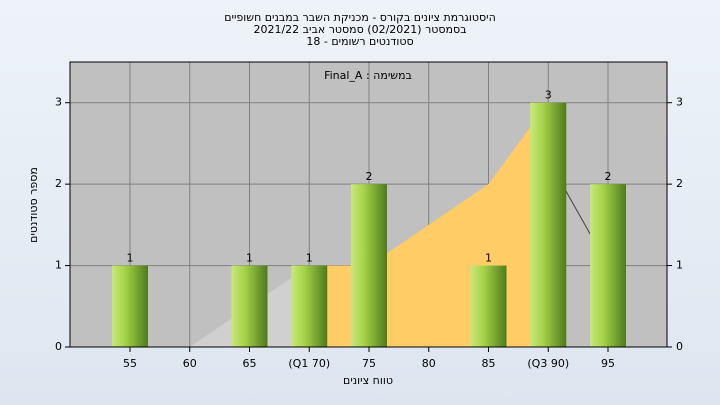 This screenshot has height=405, width=720. Describe the element at coordinates (679, 346) in the screenshot. I see `y2-tick-label: 0` at that location.